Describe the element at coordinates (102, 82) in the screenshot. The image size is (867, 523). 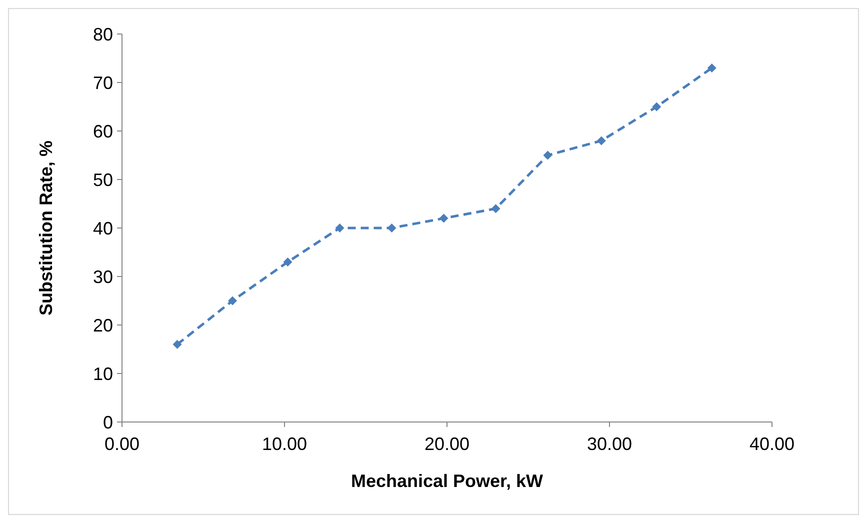
I see `y-tick-label: 70` at that location.